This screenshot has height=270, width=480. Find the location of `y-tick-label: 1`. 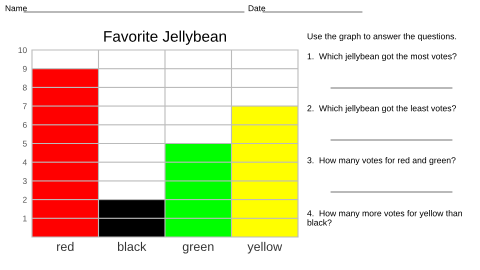

y-tick-label: 1 is located at coordinates (25, 219).